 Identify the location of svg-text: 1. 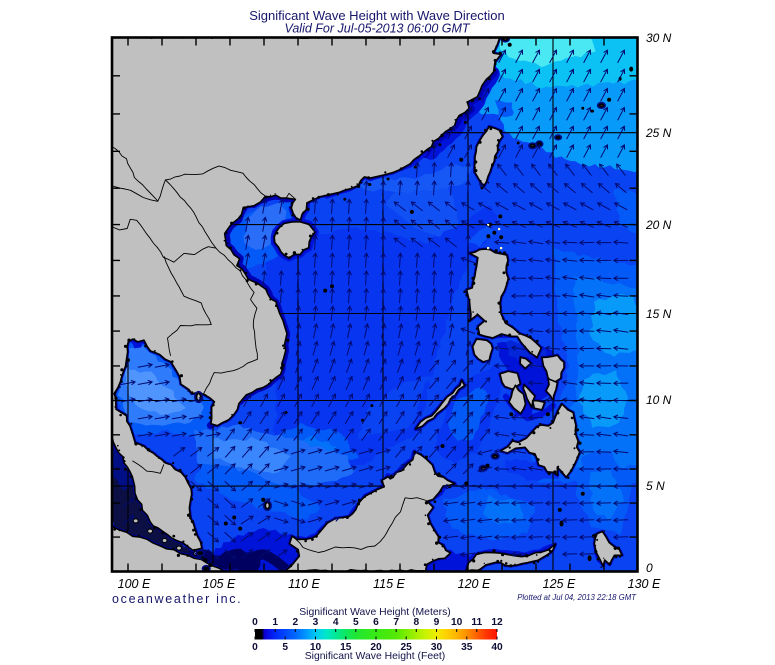
(275, 622).